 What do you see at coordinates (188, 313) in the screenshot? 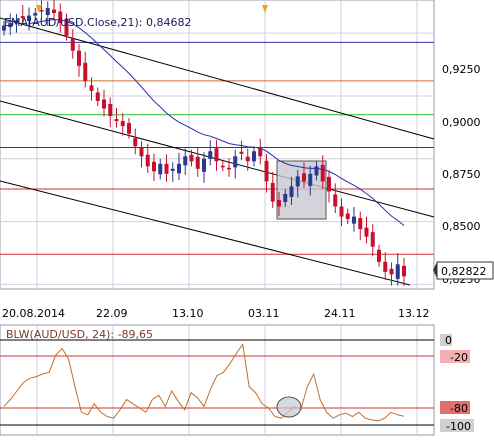
I see `date-tick: 13.10` at bounding box center [188, 313].